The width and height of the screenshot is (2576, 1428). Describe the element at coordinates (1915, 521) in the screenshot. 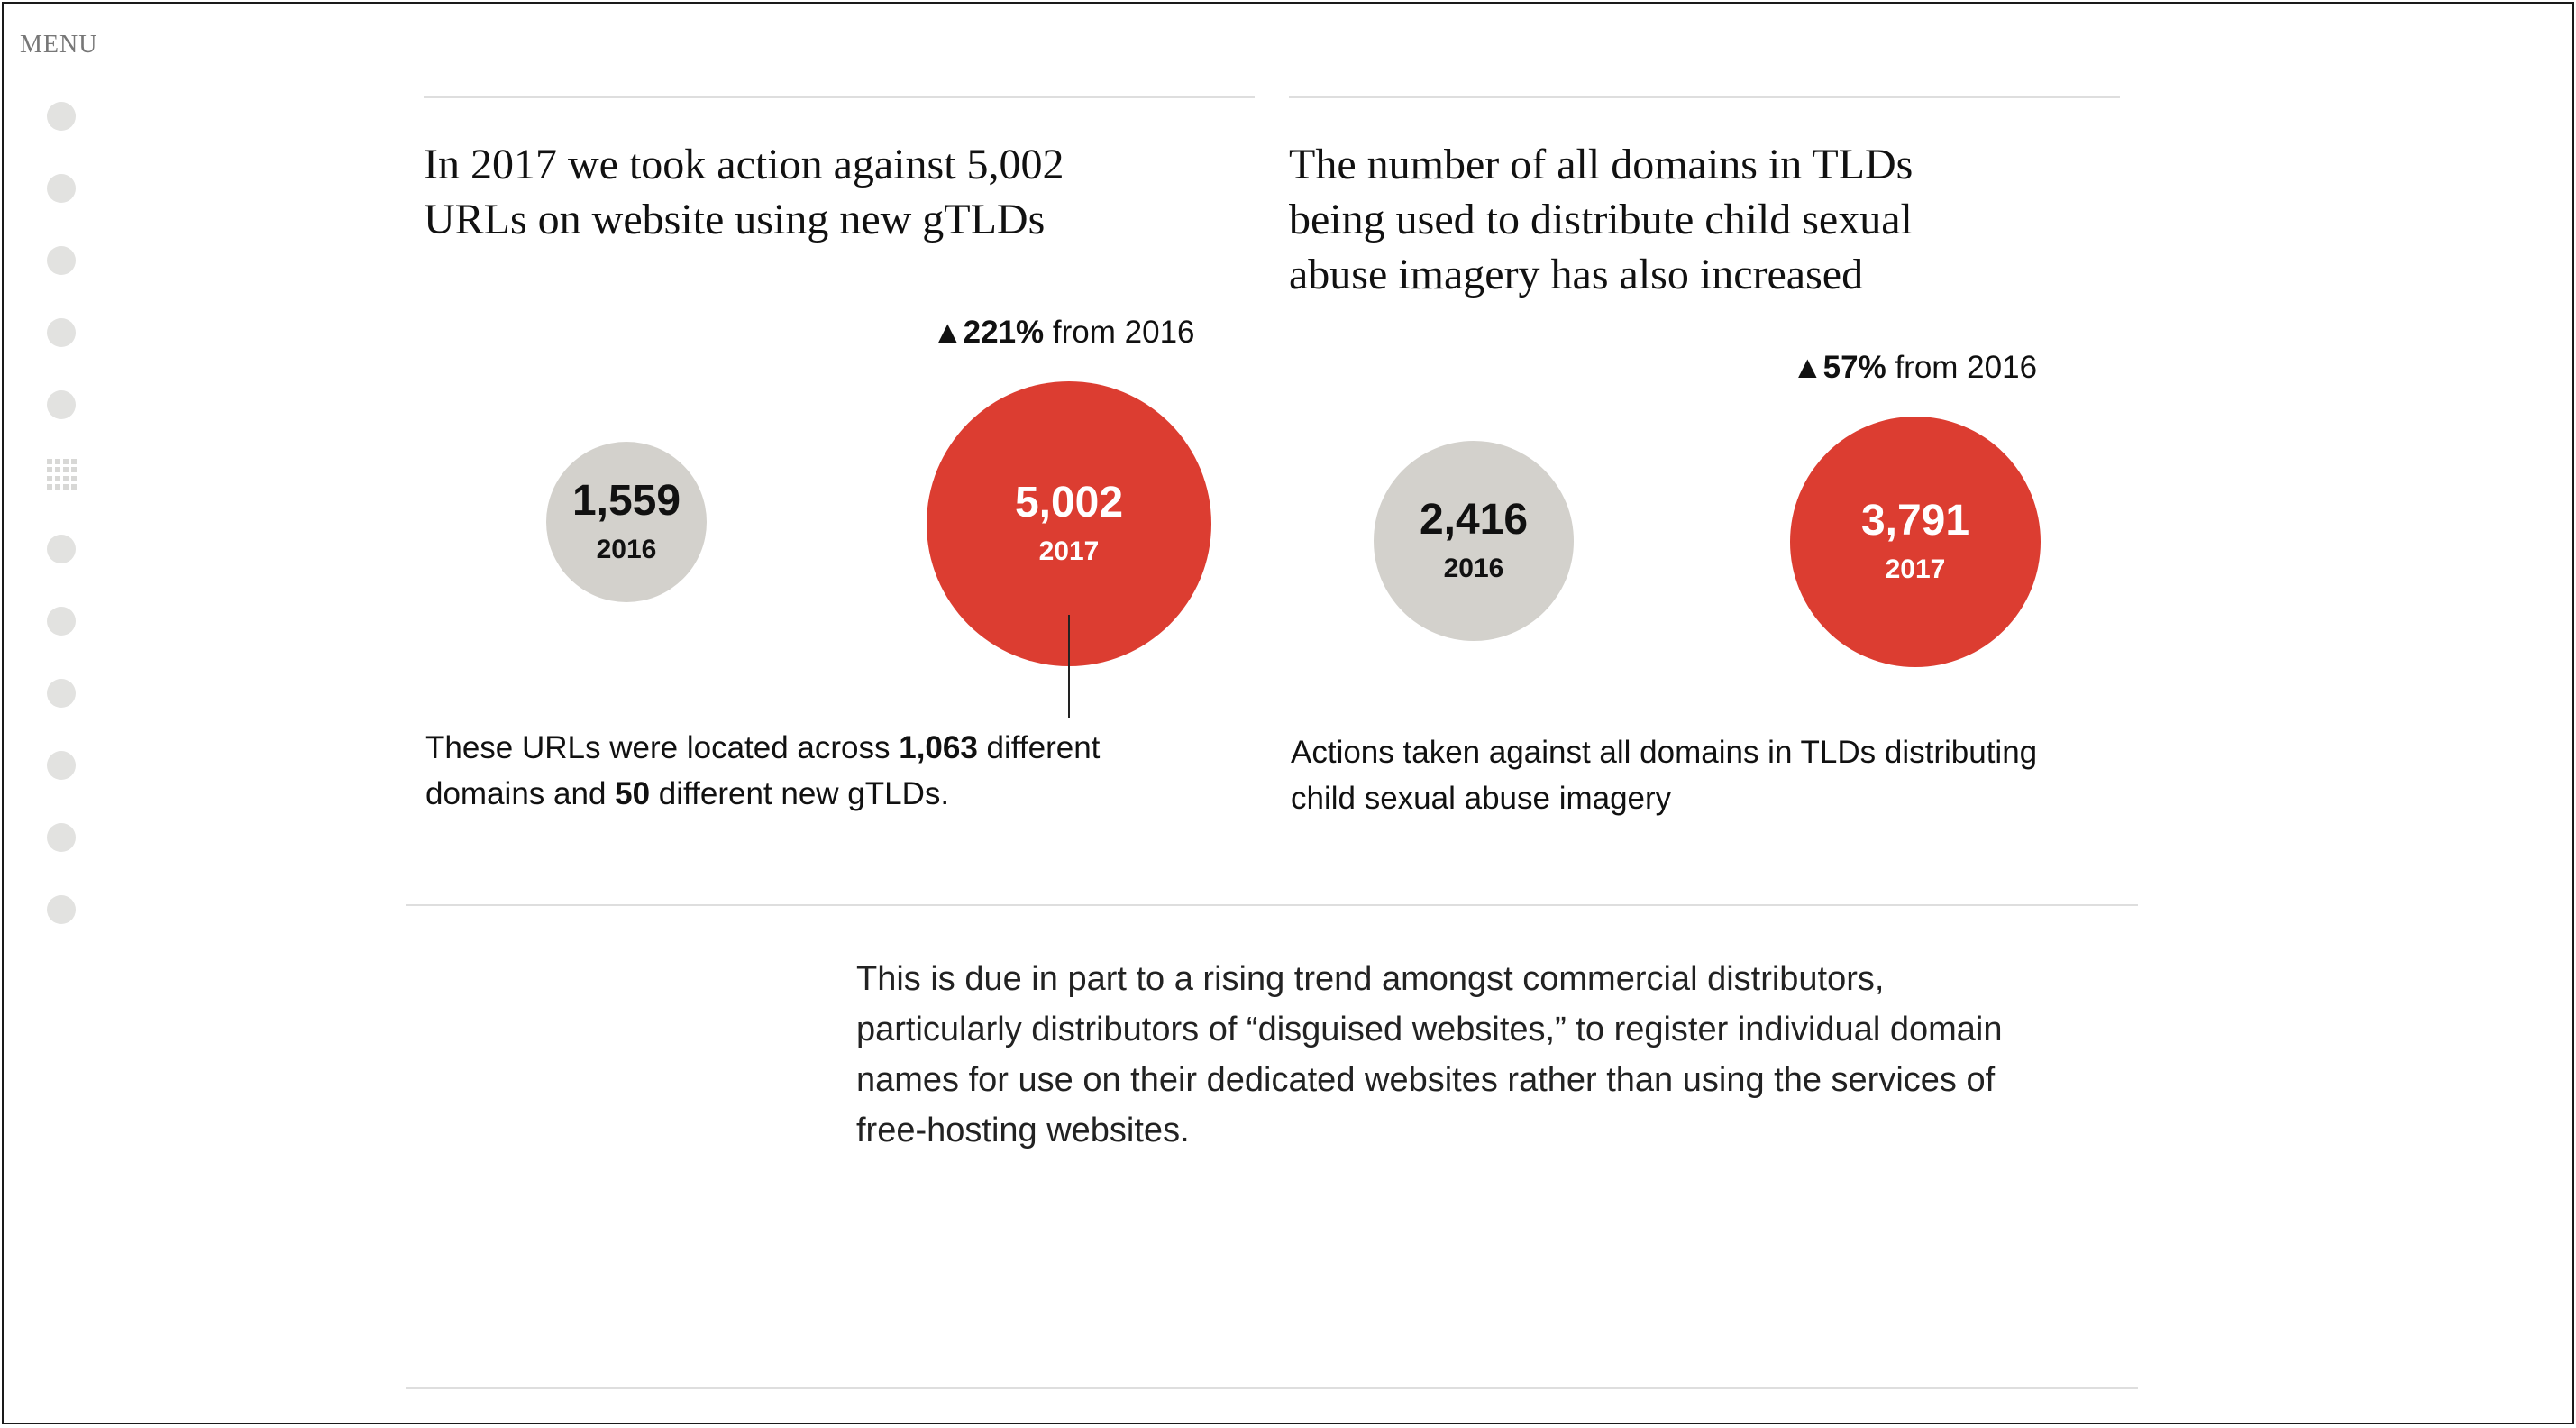

I see `right-2017-value: 3,791` at that location.